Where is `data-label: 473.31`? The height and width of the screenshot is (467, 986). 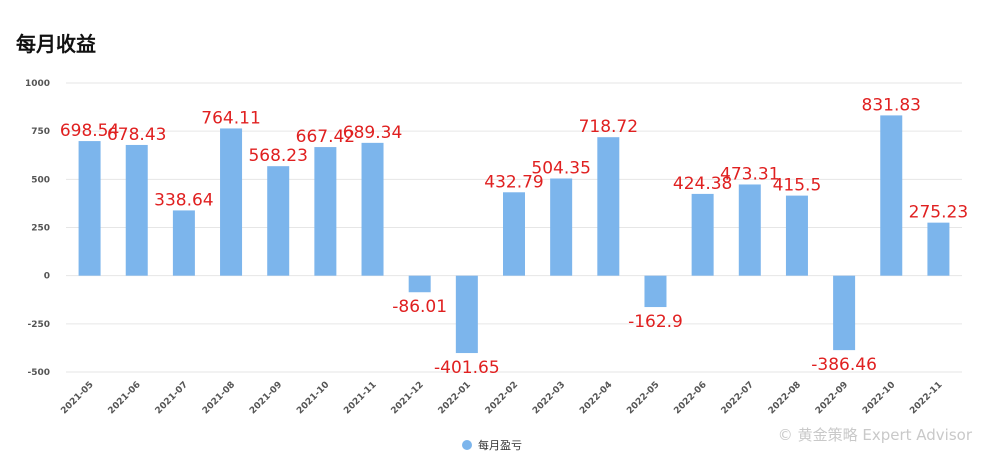 data-label: 473.31 is located at coordinates (749, 174).